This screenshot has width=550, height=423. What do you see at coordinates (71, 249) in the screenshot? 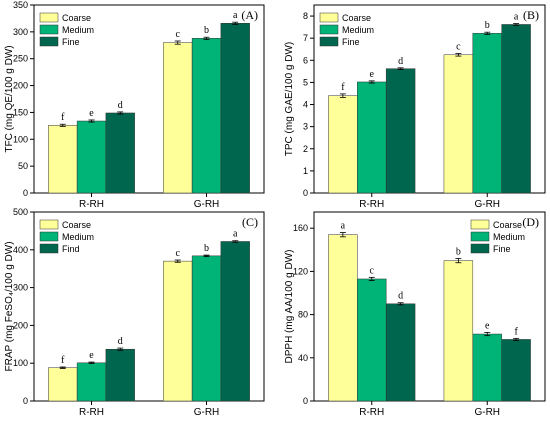
I see `legend-label: Find` at bounding box center [71, 249].